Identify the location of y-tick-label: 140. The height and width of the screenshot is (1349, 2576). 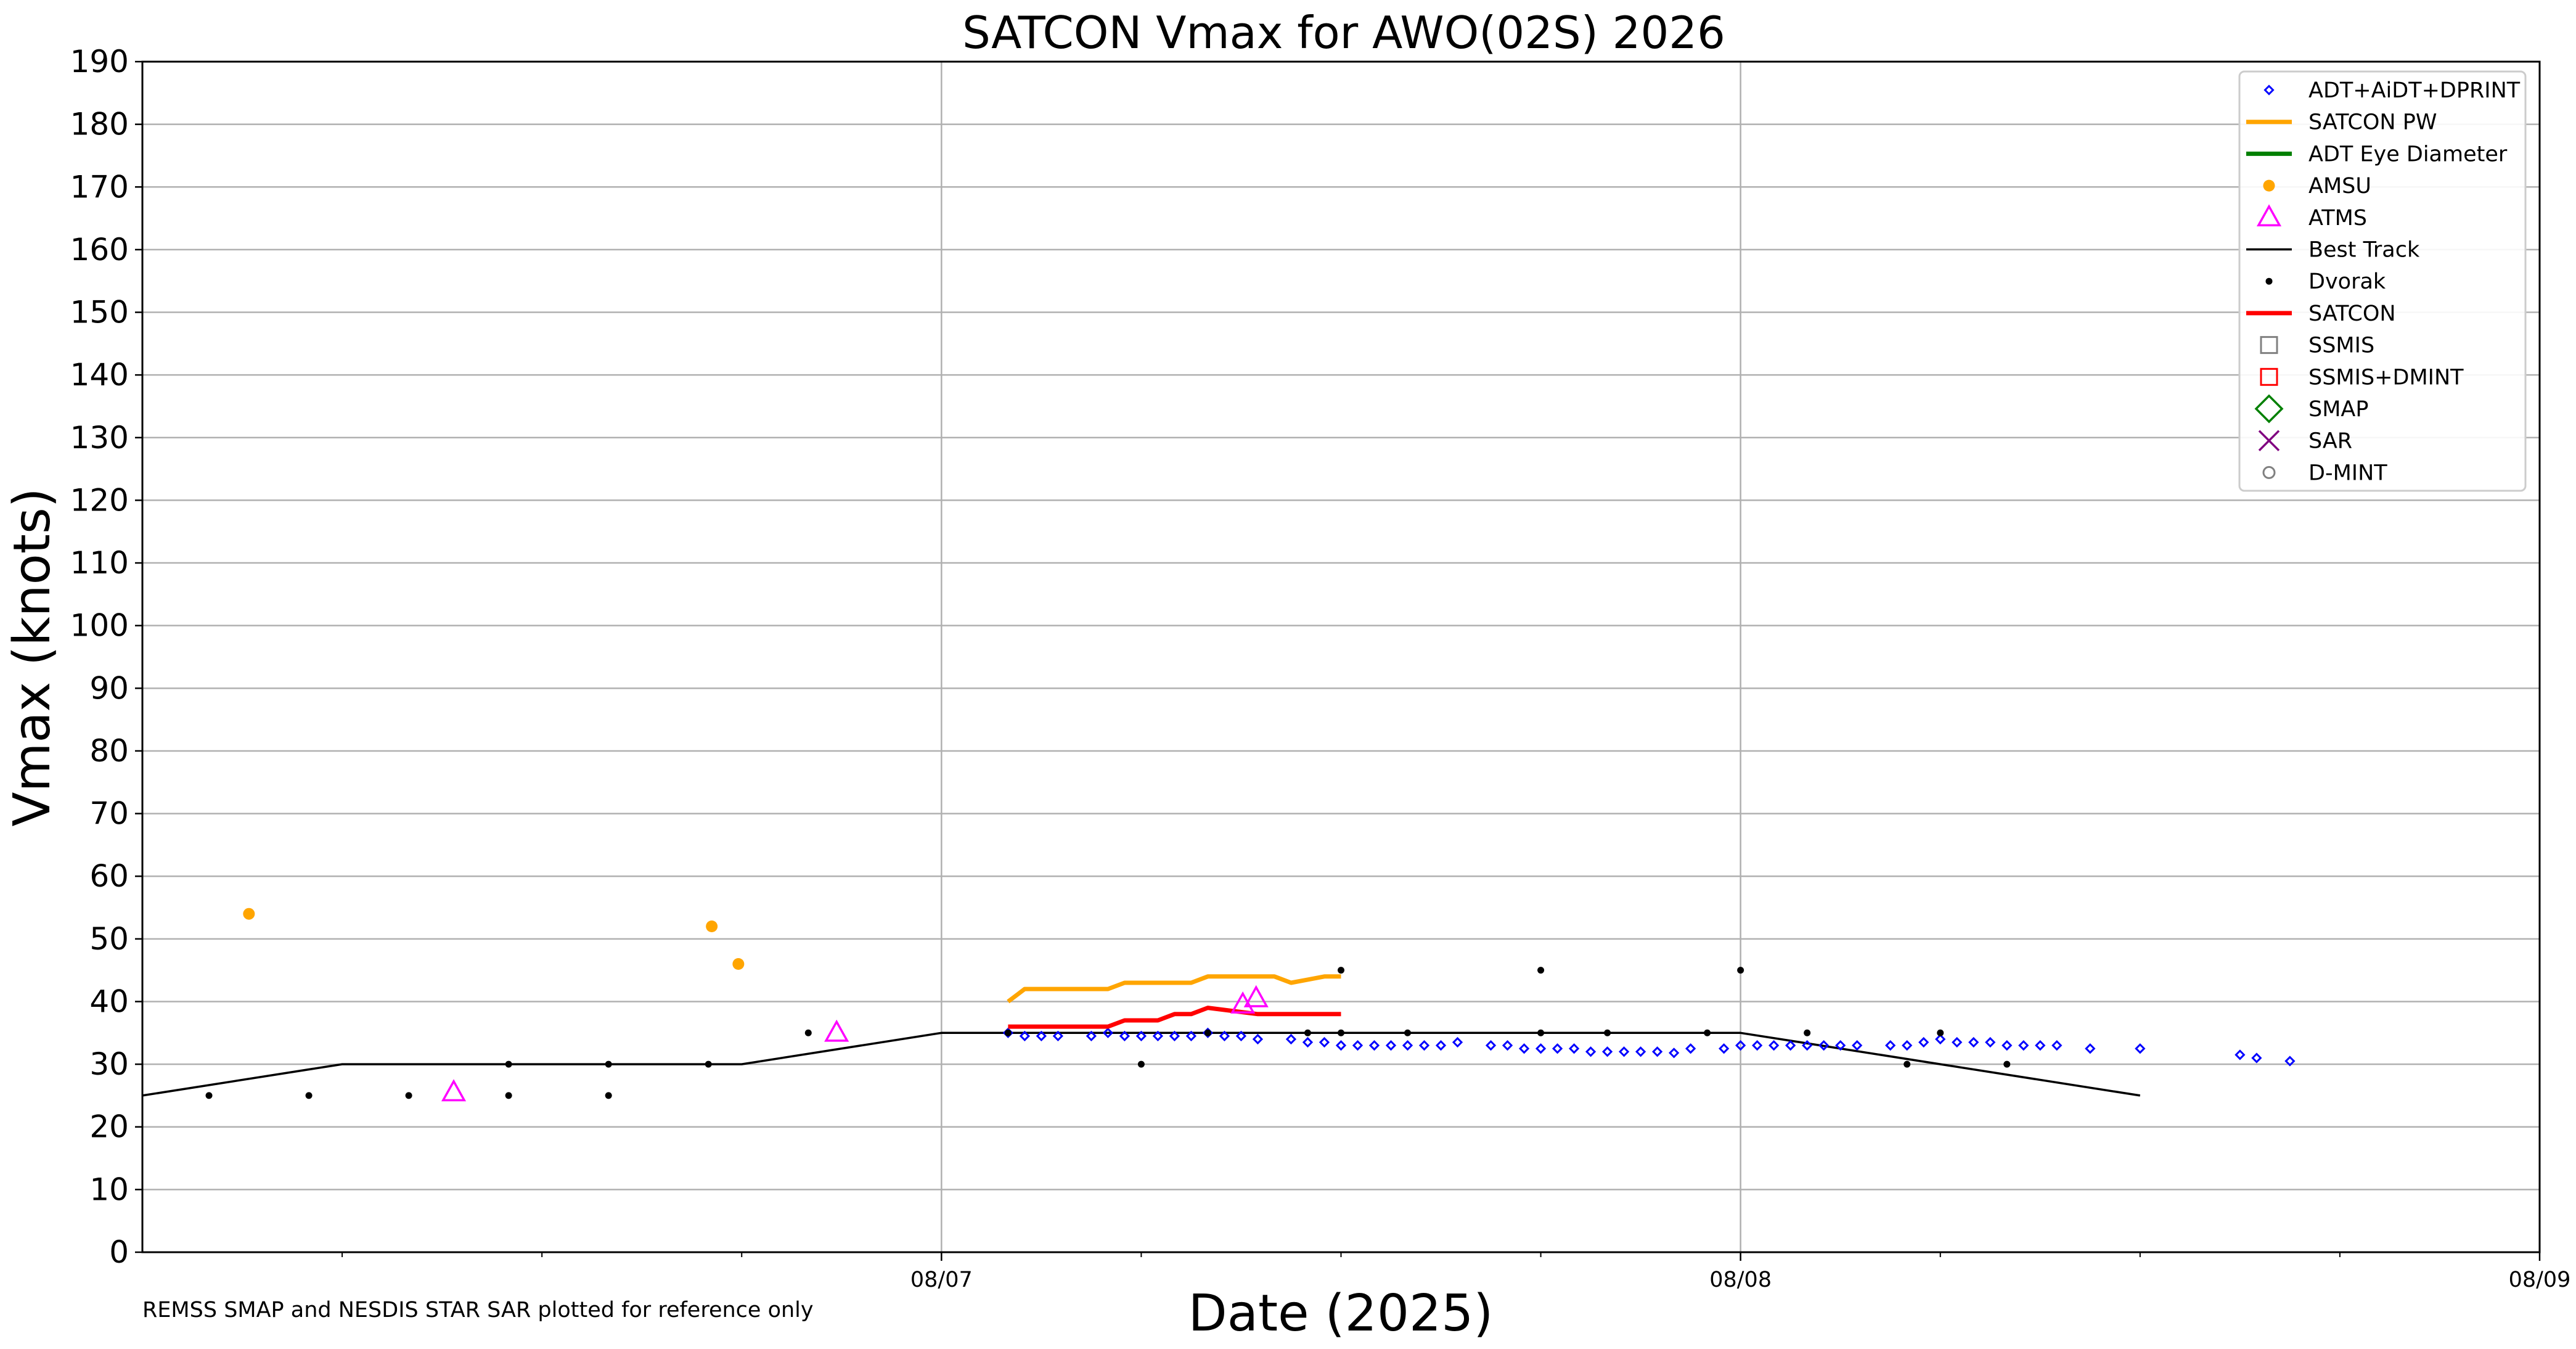
(99, 375).